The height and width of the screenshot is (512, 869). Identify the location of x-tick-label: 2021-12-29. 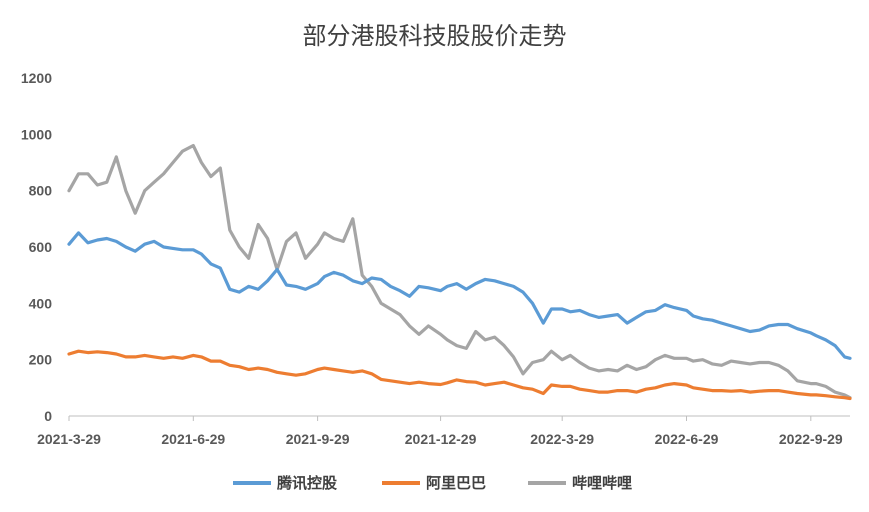
(441, 439).